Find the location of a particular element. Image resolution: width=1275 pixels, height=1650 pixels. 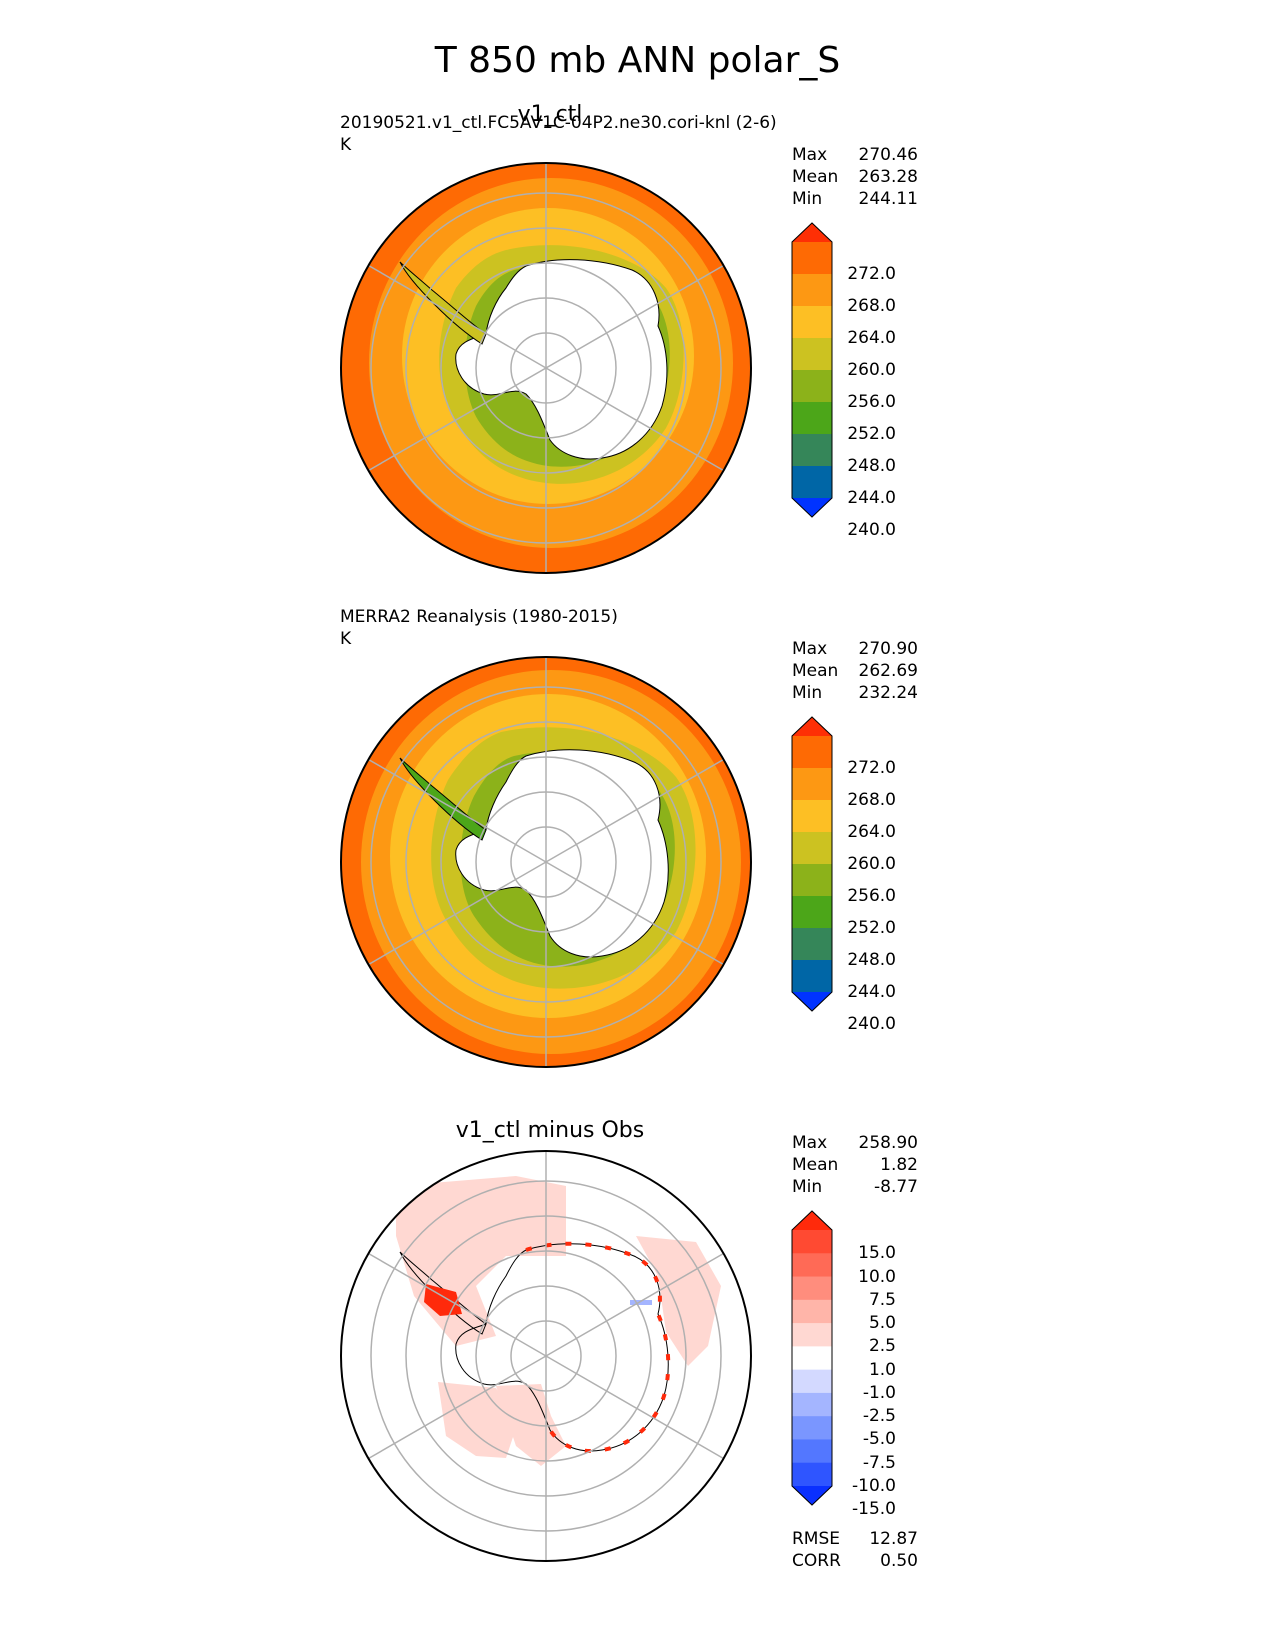

colorbar-tick-label: -7.5 is located at coordinates (879, 1462).